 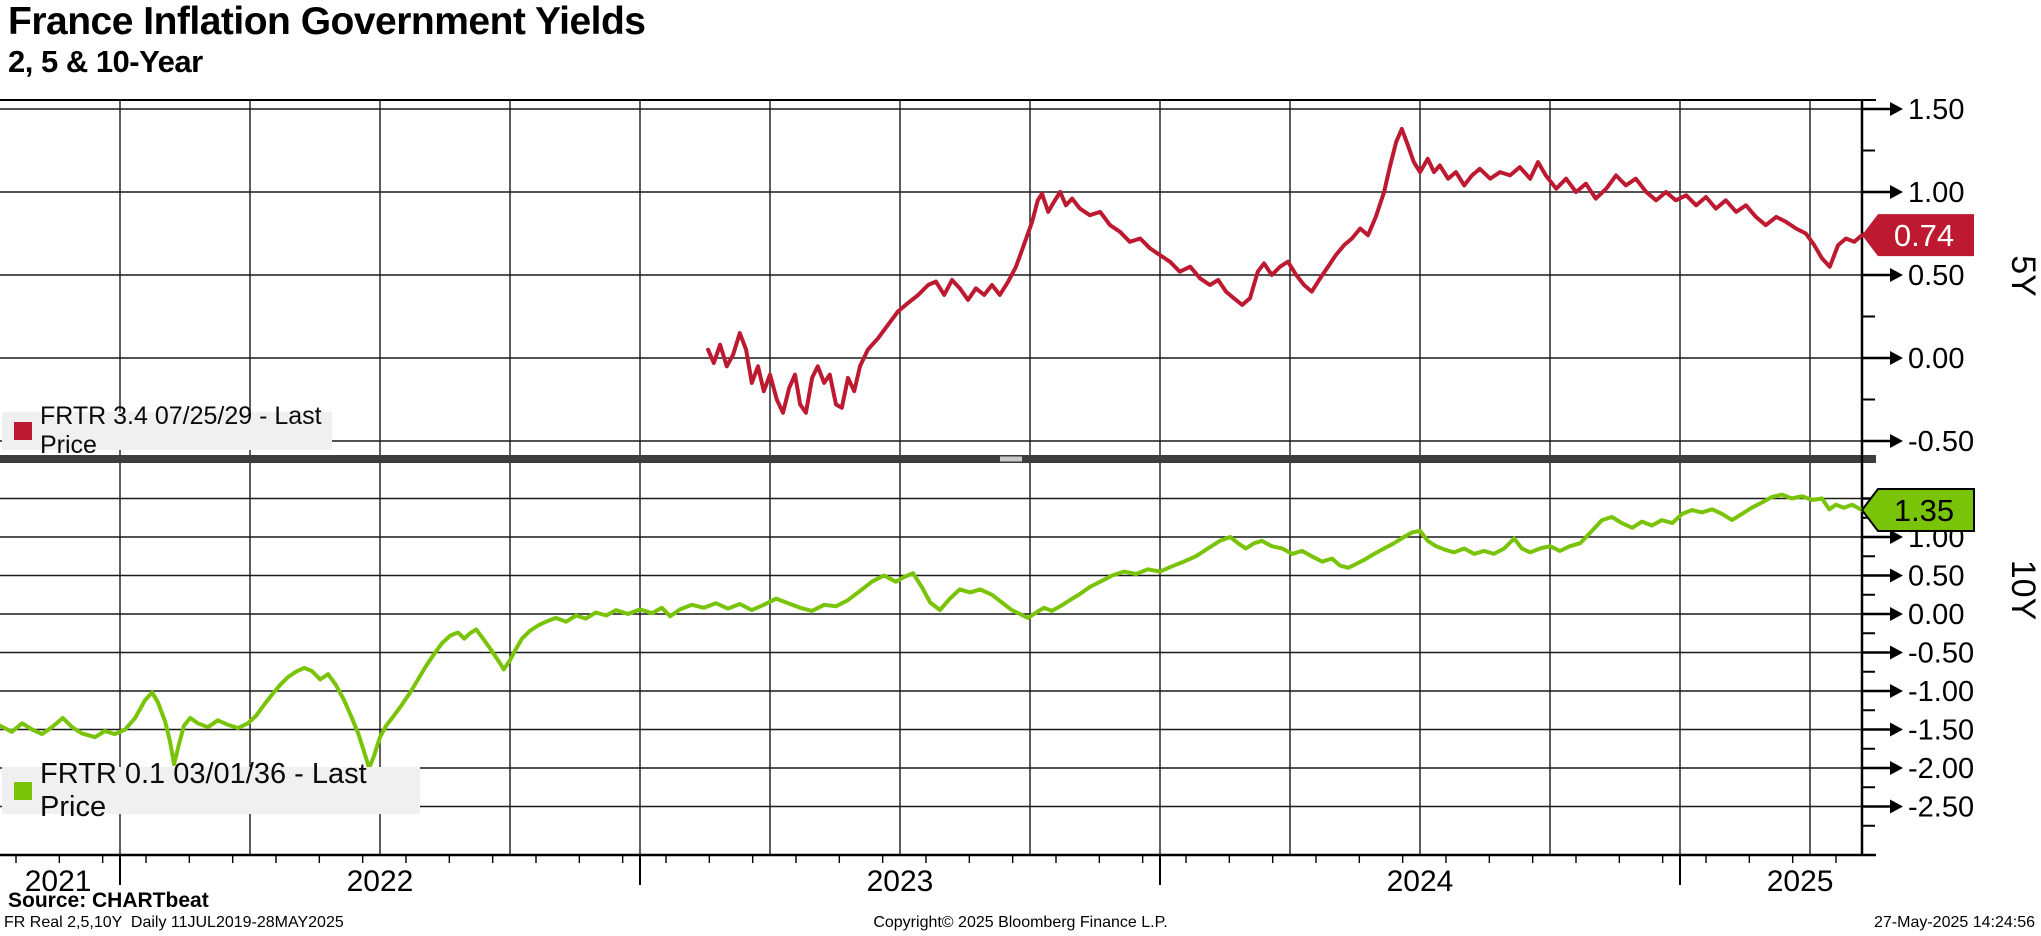 I want to click on y-tick-label: -1.00, so click(x=1941, y=692).